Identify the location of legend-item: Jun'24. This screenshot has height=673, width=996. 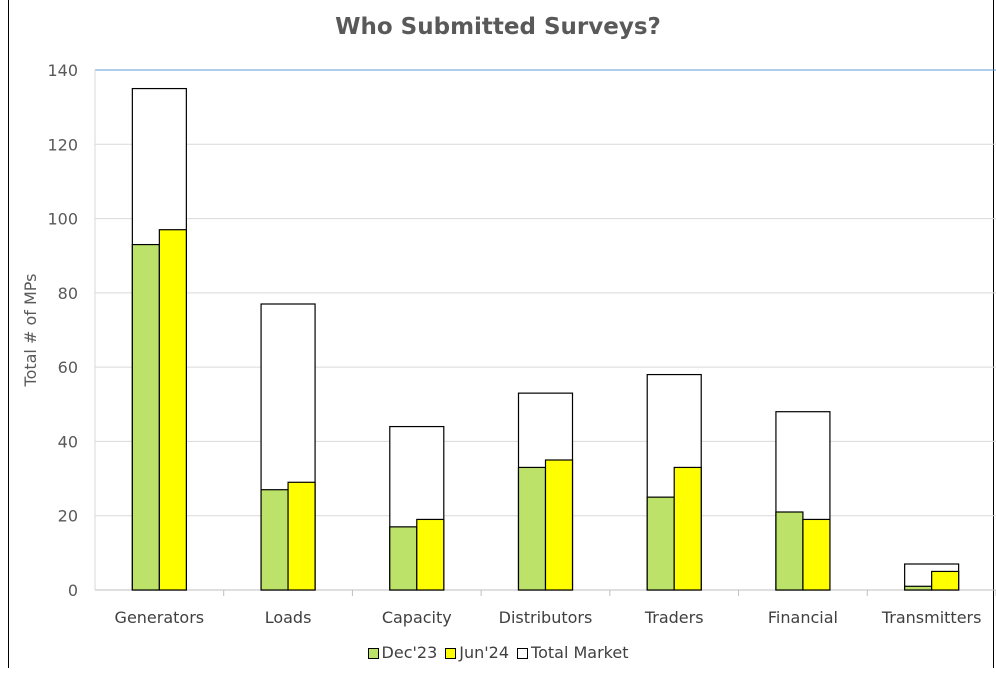
(477, 652).